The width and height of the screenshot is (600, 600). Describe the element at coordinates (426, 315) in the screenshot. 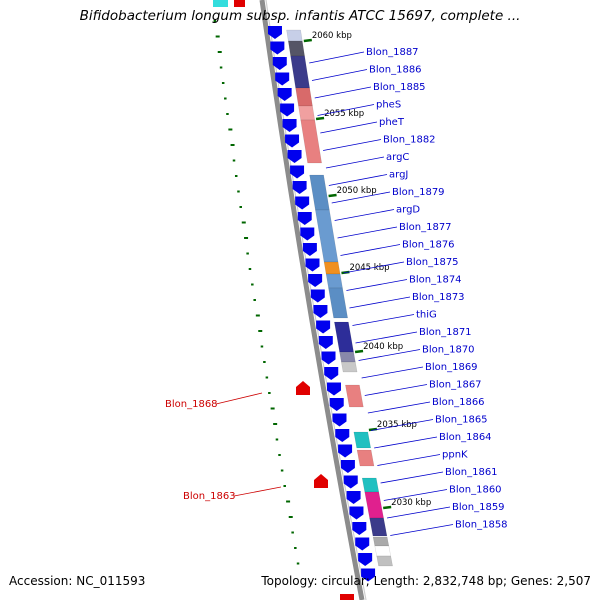

I see `gene-label: thiG` at that location.